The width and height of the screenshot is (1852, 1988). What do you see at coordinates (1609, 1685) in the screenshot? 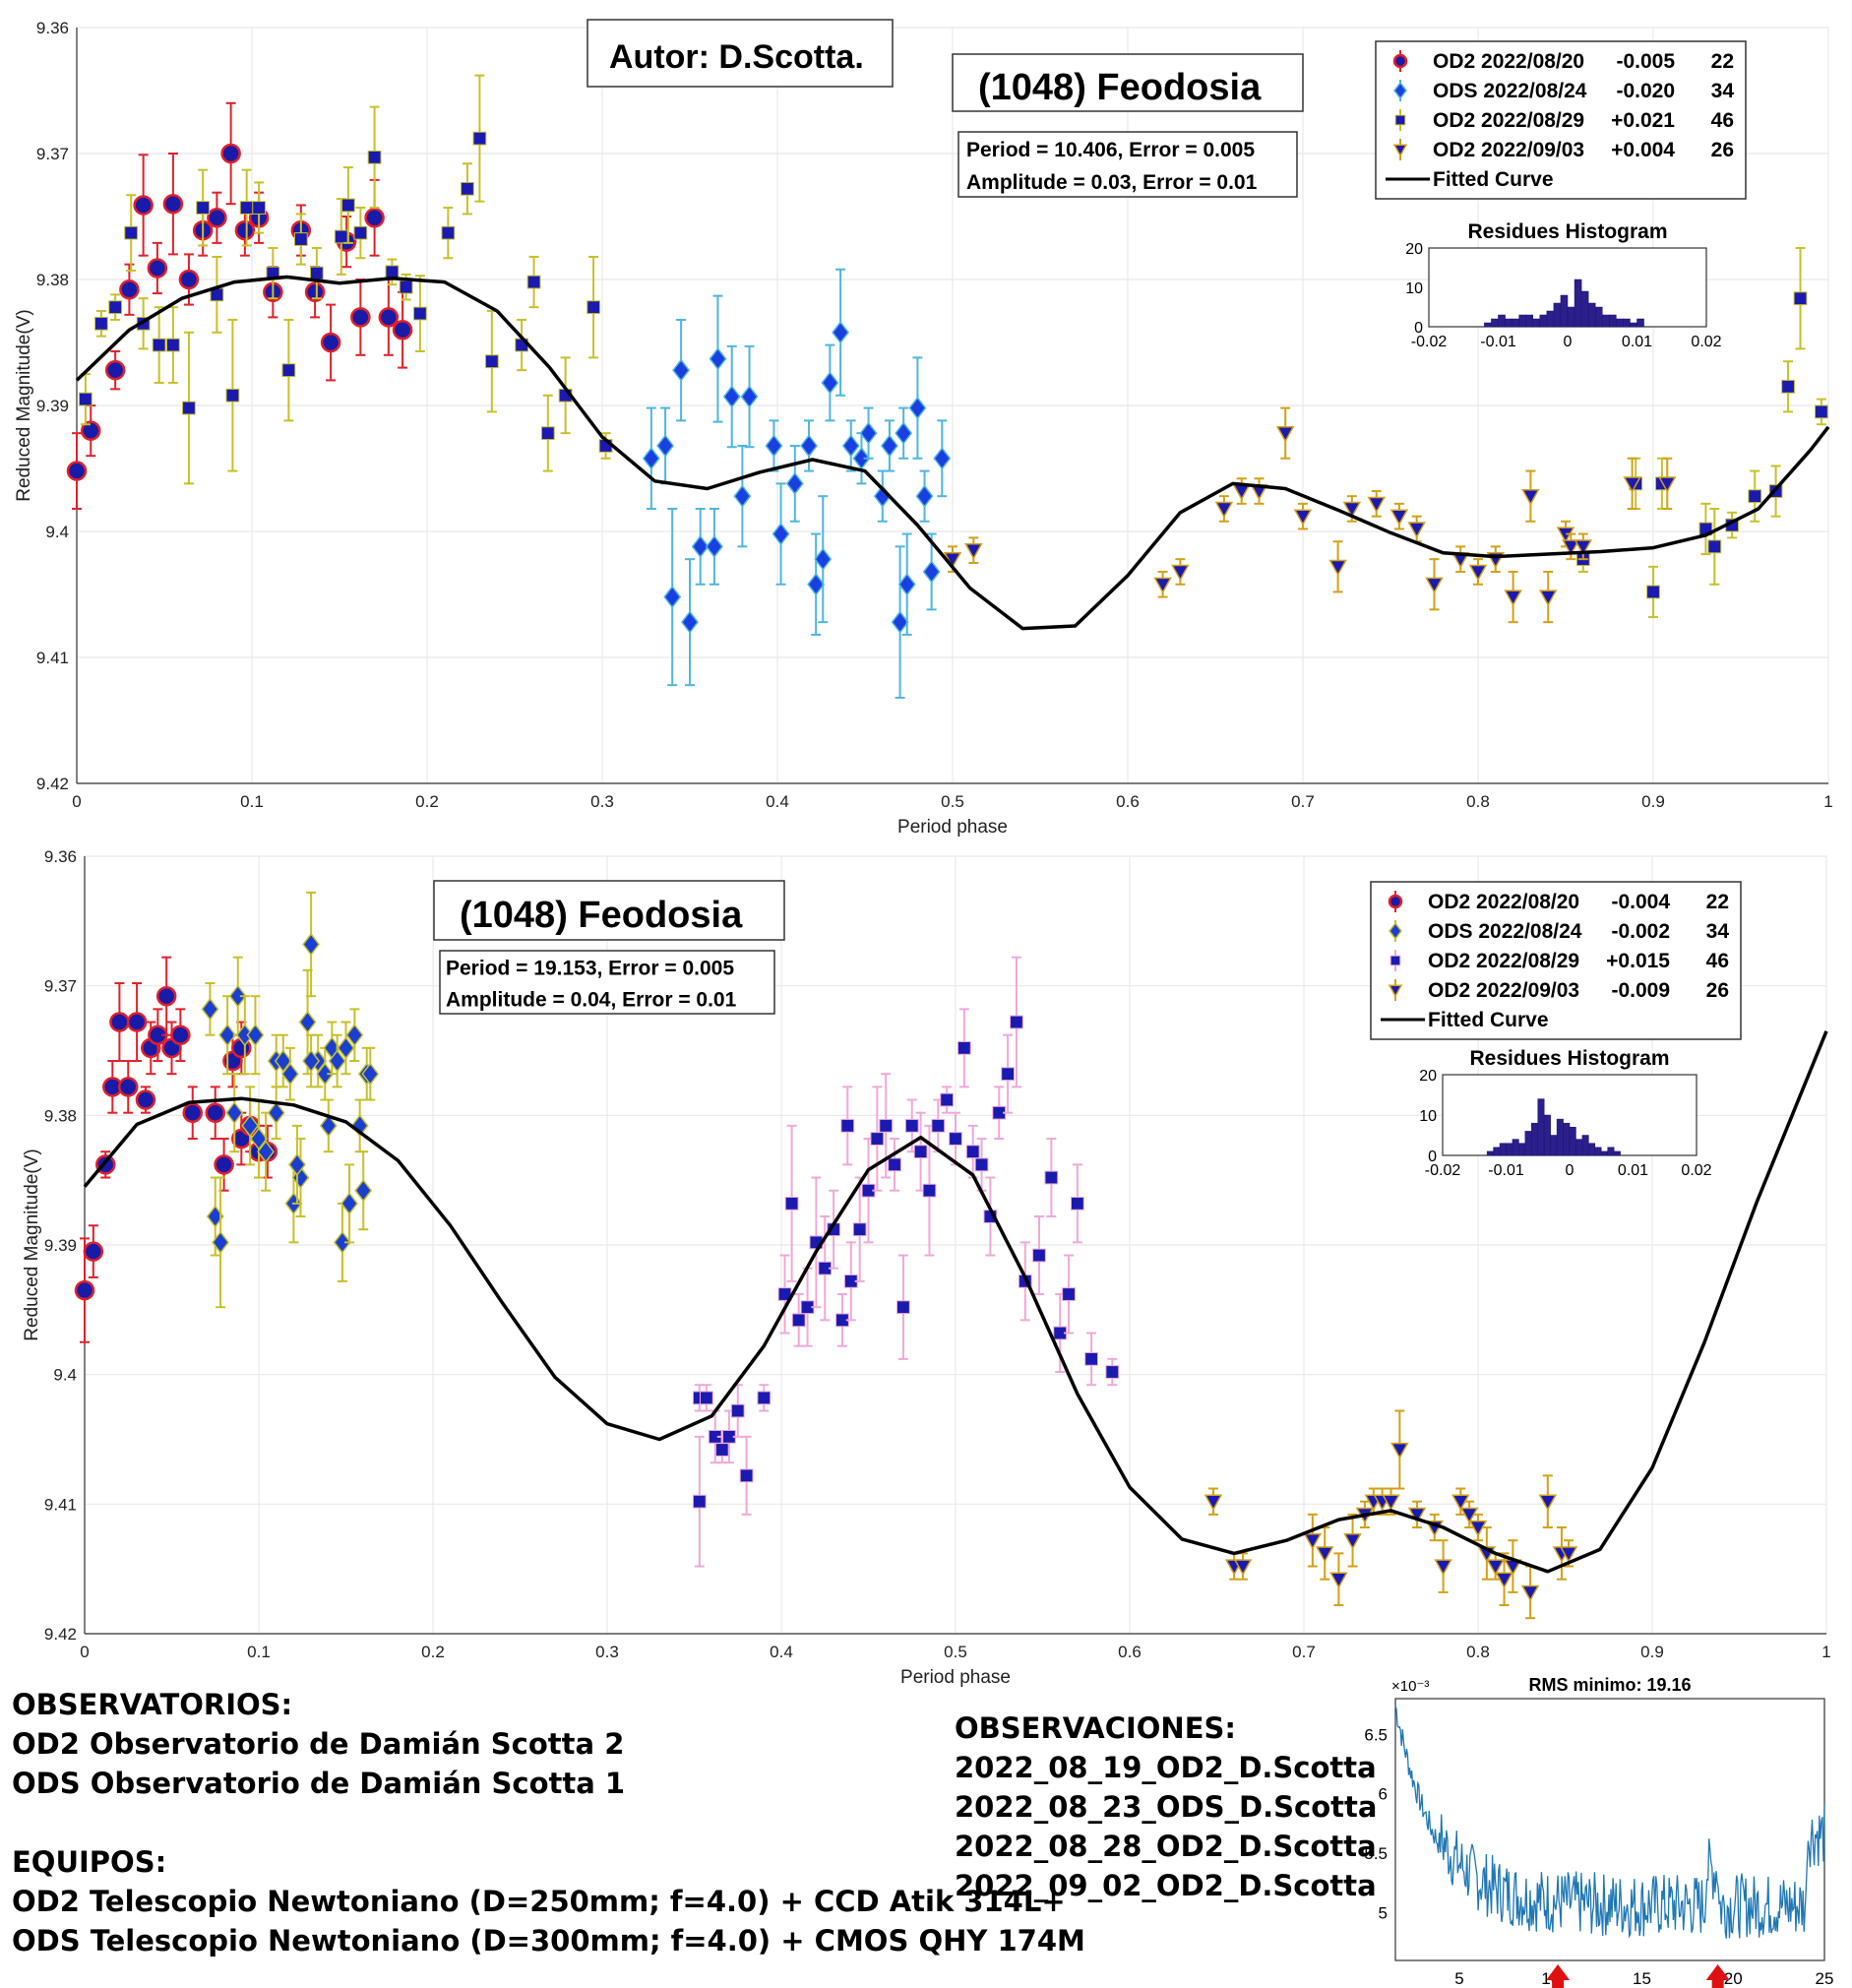
I see `rms-title: RMS minimo: 19.16` at bounding box center [1609, 1685].